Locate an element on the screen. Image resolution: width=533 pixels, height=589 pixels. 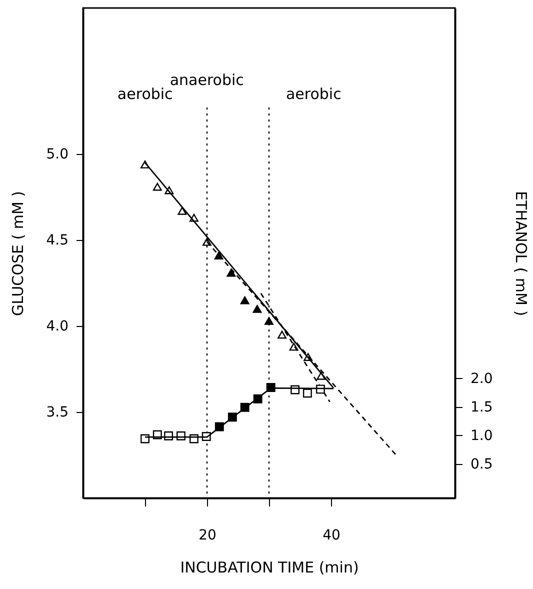
x-axis-title: INCUBATION TIME (min) is located at coordinates (269, 567).